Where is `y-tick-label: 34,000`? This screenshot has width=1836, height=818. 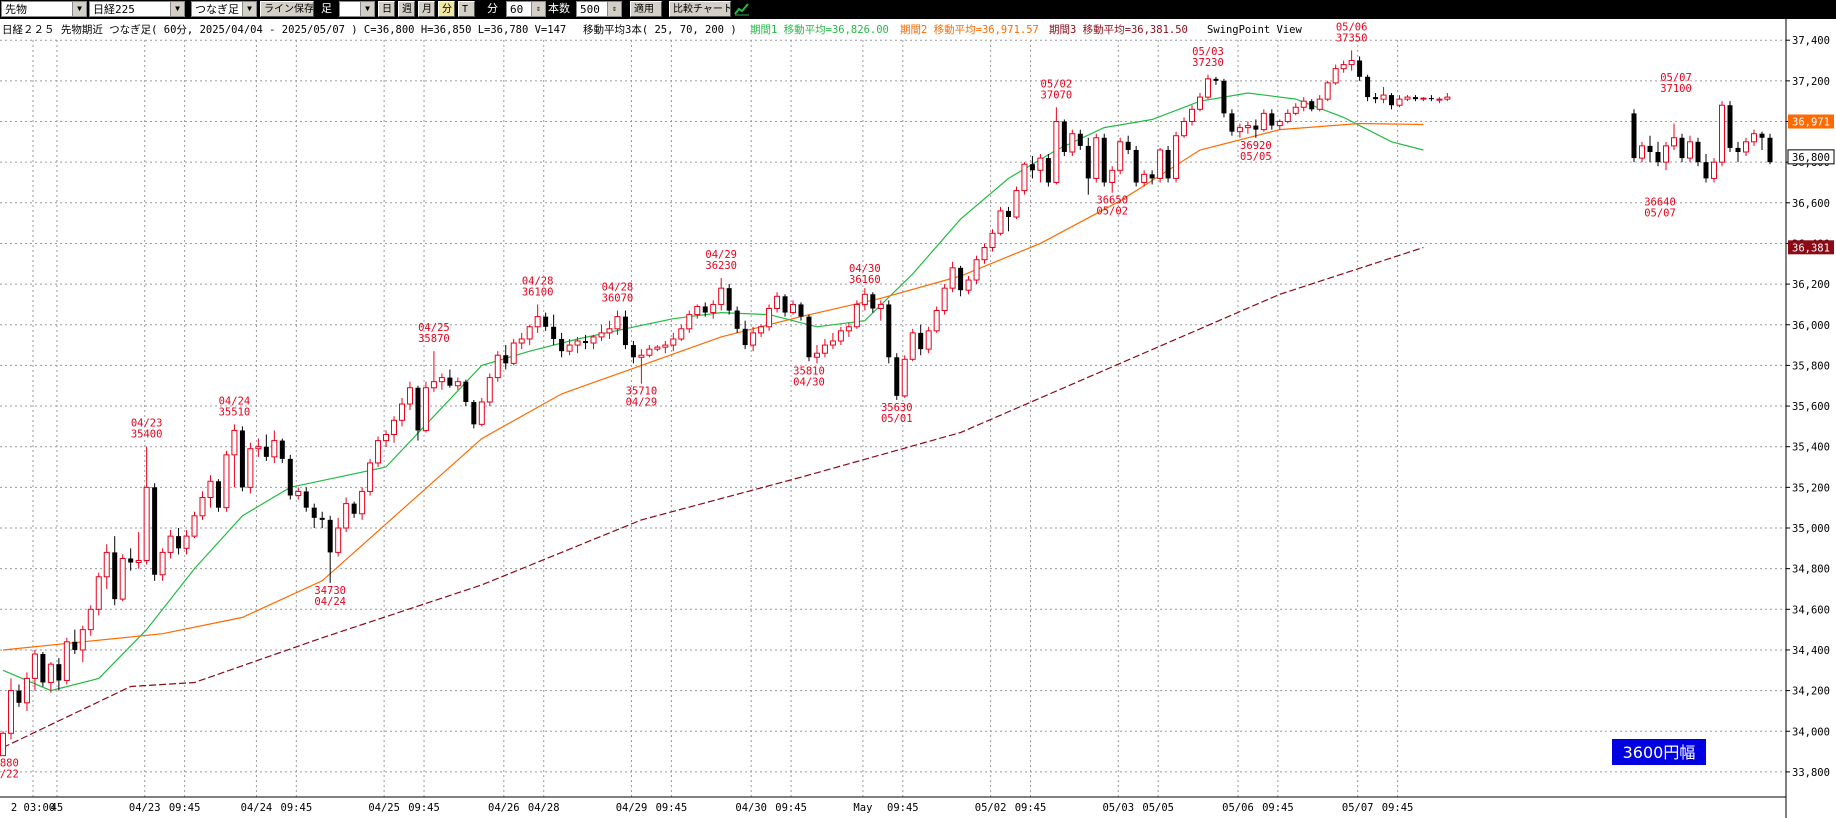 y-tick-label: 34,000 is located at coordinates (1811, 732).